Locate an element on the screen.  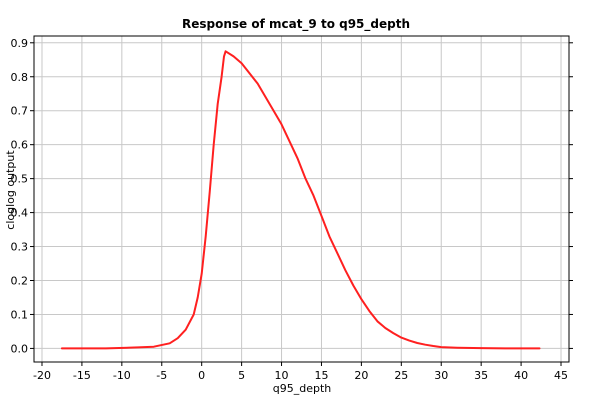
y-axis-title: cloglog output is located at coordinates (10, 190).